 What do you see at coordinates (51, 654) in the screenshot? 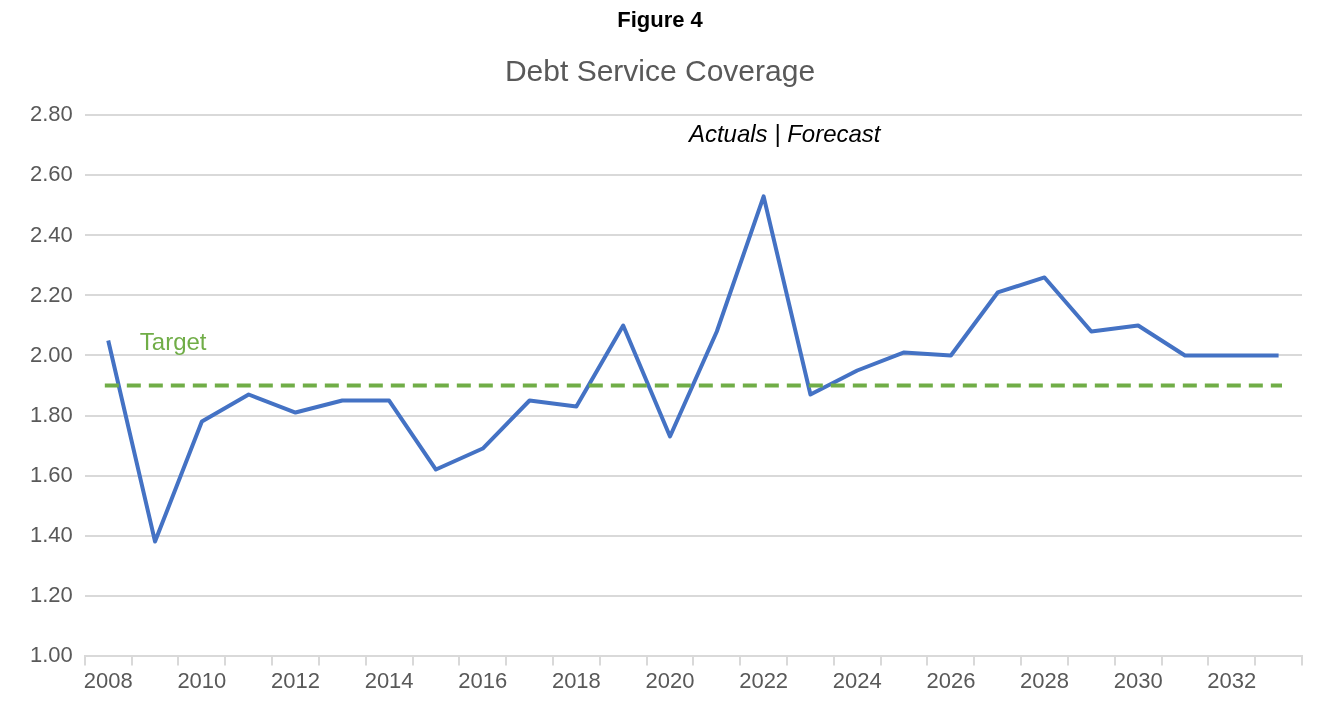
I see `y-tick-label: 1.00` at bounding box center [51, 654].